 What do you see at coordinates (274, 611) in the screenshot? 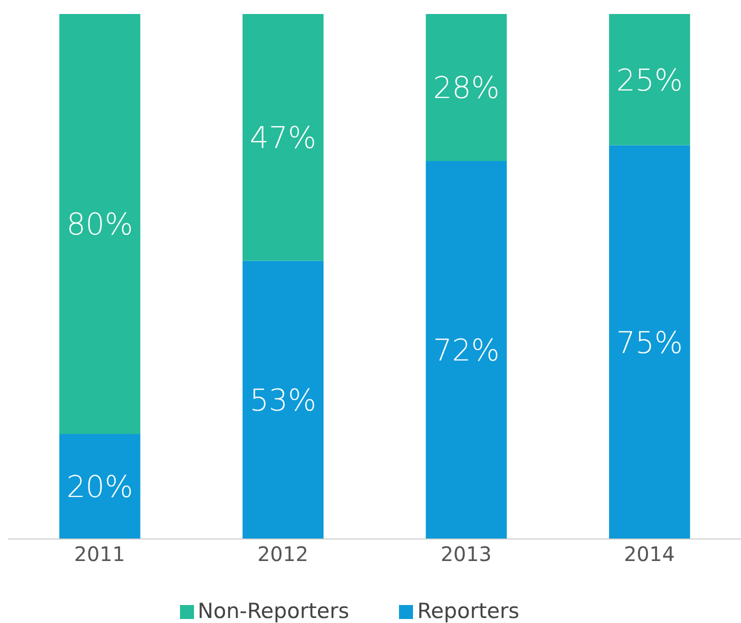
I see `legend-label: Non-Reporters` at bounding box center [274, 611].